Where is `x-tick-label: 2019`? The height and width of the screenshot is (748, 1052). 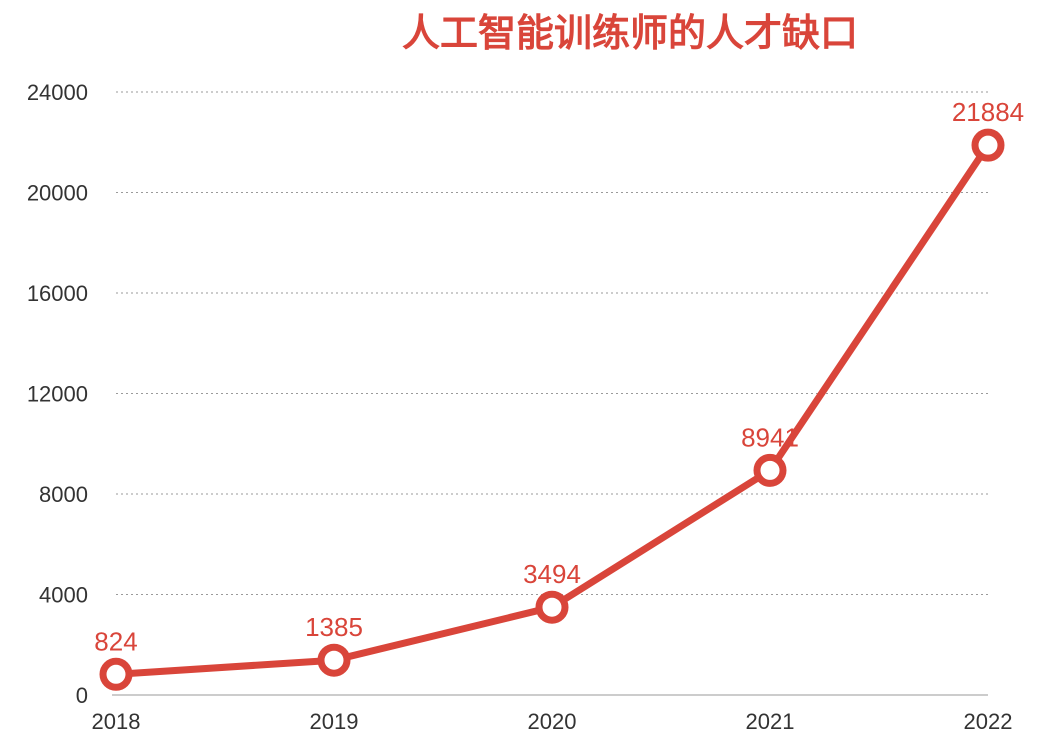
x-tick-label: 2019 is located at coordinates (334, 721).